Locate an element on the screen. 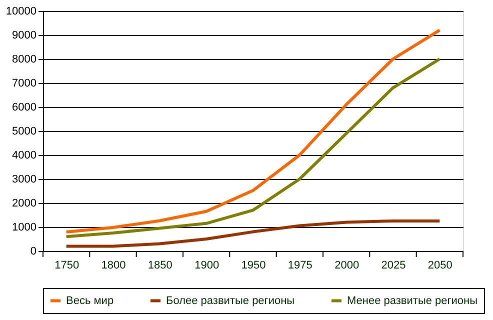  y-tick-label: 10000 is located at coordinates (21, 12).